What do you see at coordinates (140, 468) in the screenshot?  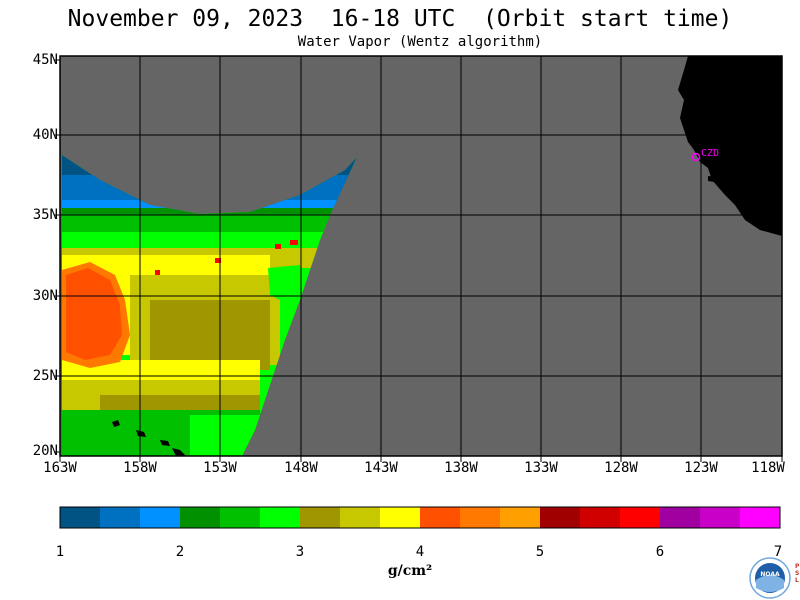 I see `lon-label-158w: 158W` at bounding box center [140, 468].